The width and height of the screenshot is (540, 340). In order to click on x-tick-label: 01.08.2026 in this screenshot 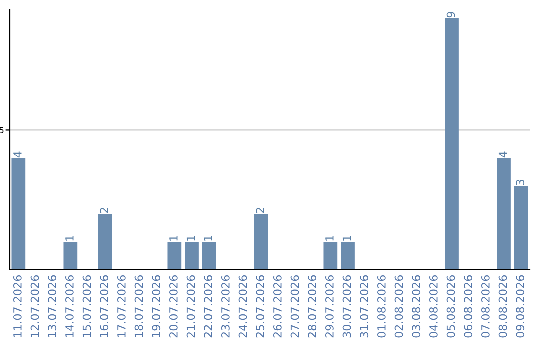, I will do `click(381, 307)`.